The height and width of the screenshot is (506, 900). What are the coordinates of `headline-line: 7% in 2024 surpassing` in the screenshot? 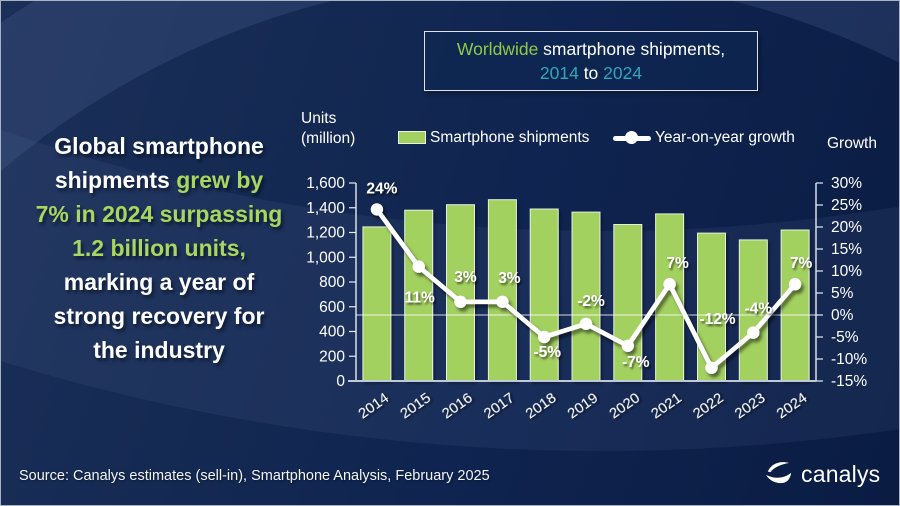 It's located at (159, 214).